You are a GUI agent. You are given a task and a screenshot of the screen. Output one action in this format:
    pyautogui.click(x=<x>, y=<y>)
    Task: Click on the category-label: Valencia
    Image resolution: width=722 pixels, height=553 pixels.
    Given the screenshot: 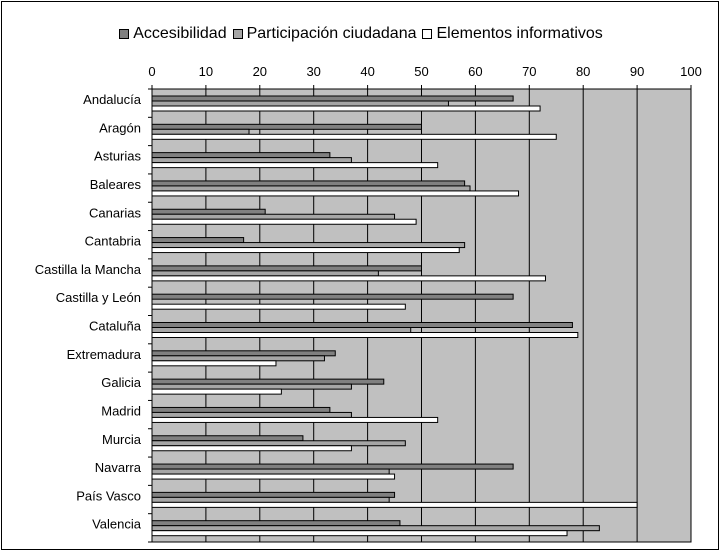 What is the action you would take?
    pyautogui.click(x=117, y=524)
    